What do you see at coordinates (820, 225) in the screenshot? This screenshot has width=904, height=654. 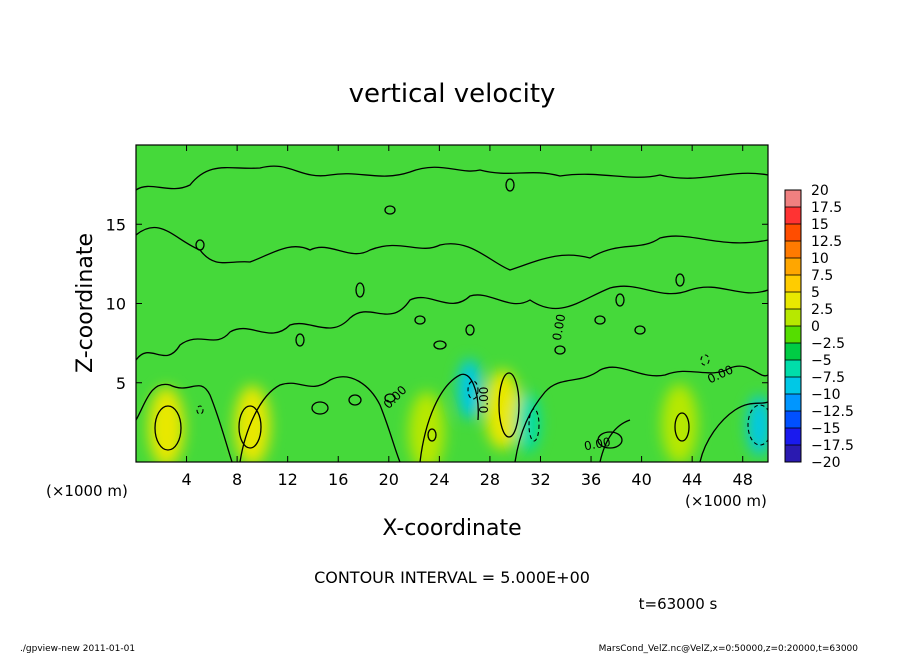 I see `colorbar-label: 15` at bounding box center [820, 225].